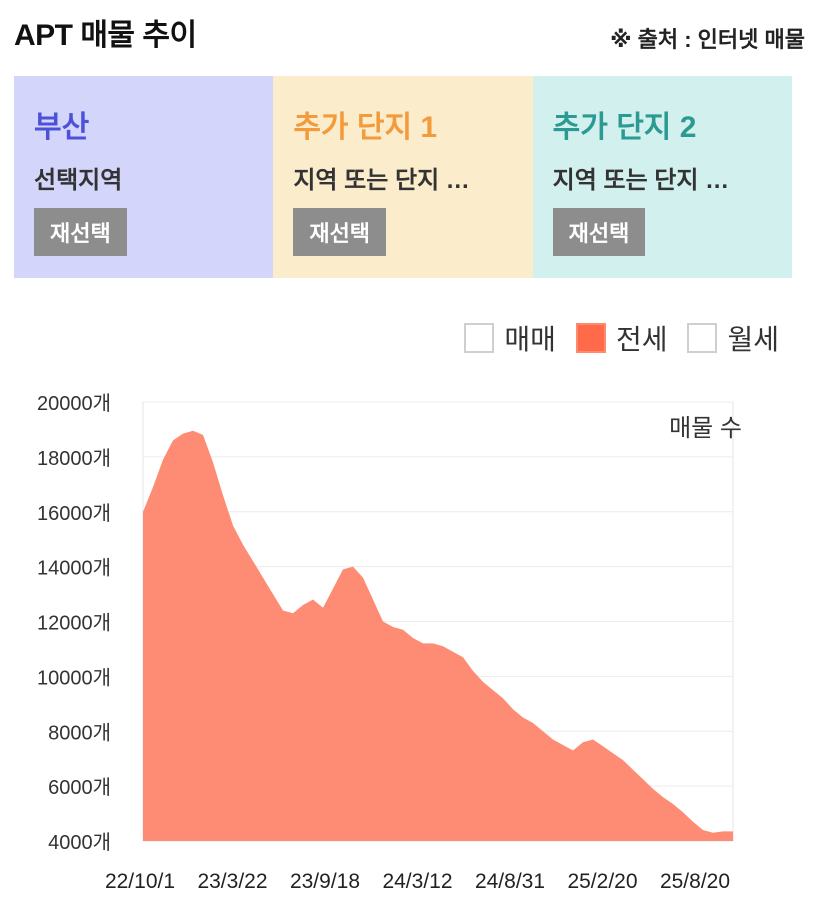 The image size is (827, 922). I want to click on legend-checkbox-monthly, so click(702, 338).